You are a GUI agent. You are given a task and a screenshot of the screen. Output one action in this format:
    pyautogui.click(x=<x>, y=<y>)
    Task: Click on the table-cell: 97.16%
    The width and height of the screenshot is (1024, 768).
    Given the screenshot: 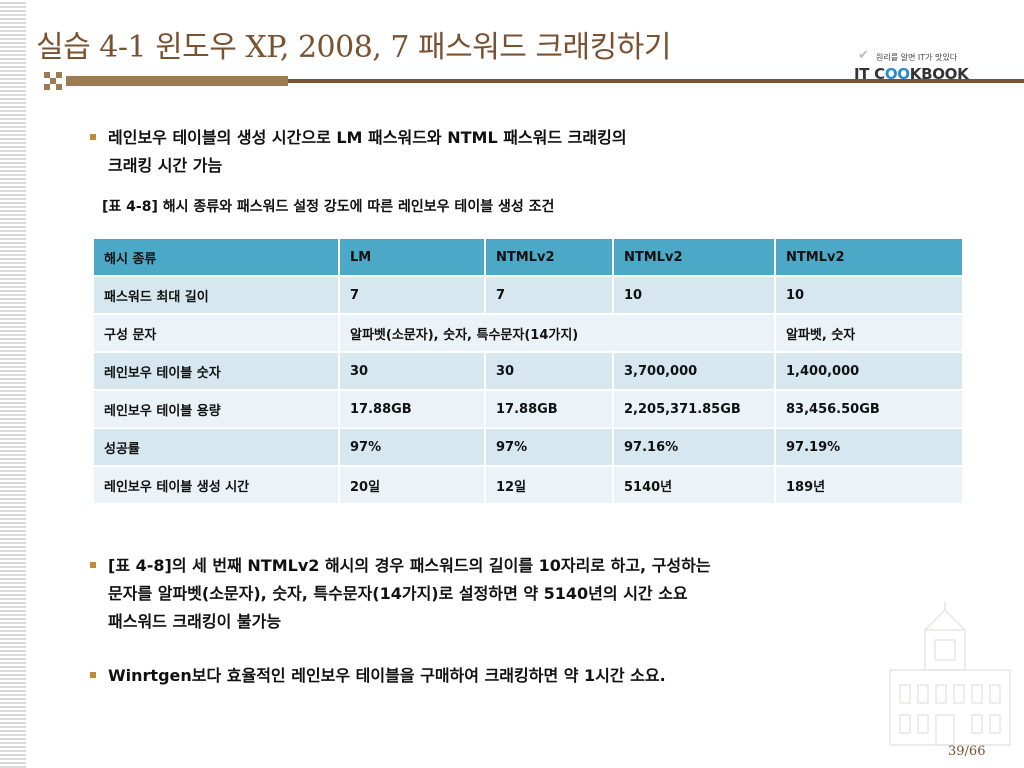 What is the action you would take?
    pyautogui.click(x=695, y=448)
    